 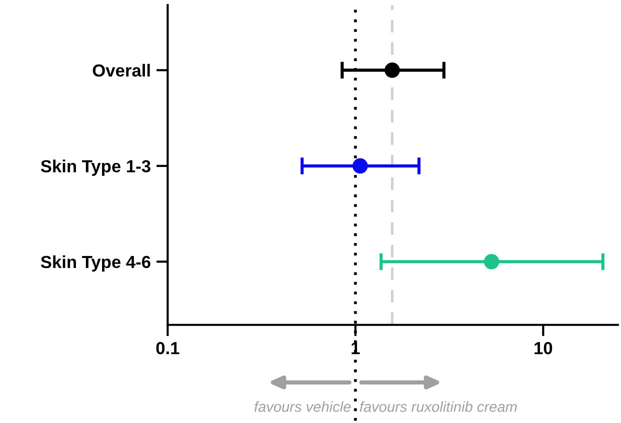 I want to click on x-tick-label: 10, so click(x=543, y=348).